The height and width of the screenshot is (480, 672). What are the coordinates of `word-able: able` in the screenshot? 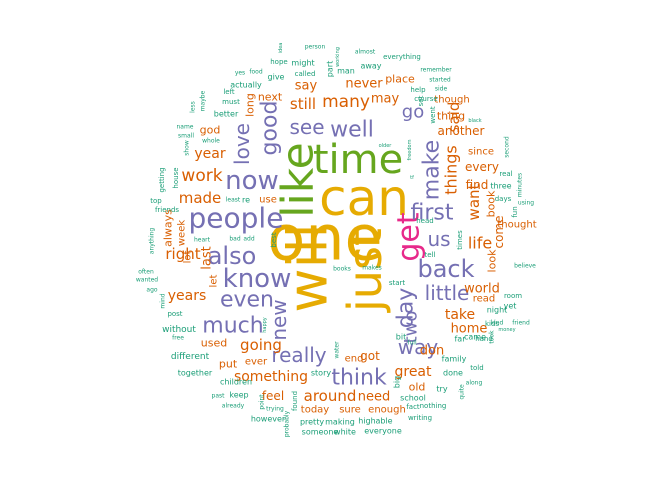 It's located at (383, 421).